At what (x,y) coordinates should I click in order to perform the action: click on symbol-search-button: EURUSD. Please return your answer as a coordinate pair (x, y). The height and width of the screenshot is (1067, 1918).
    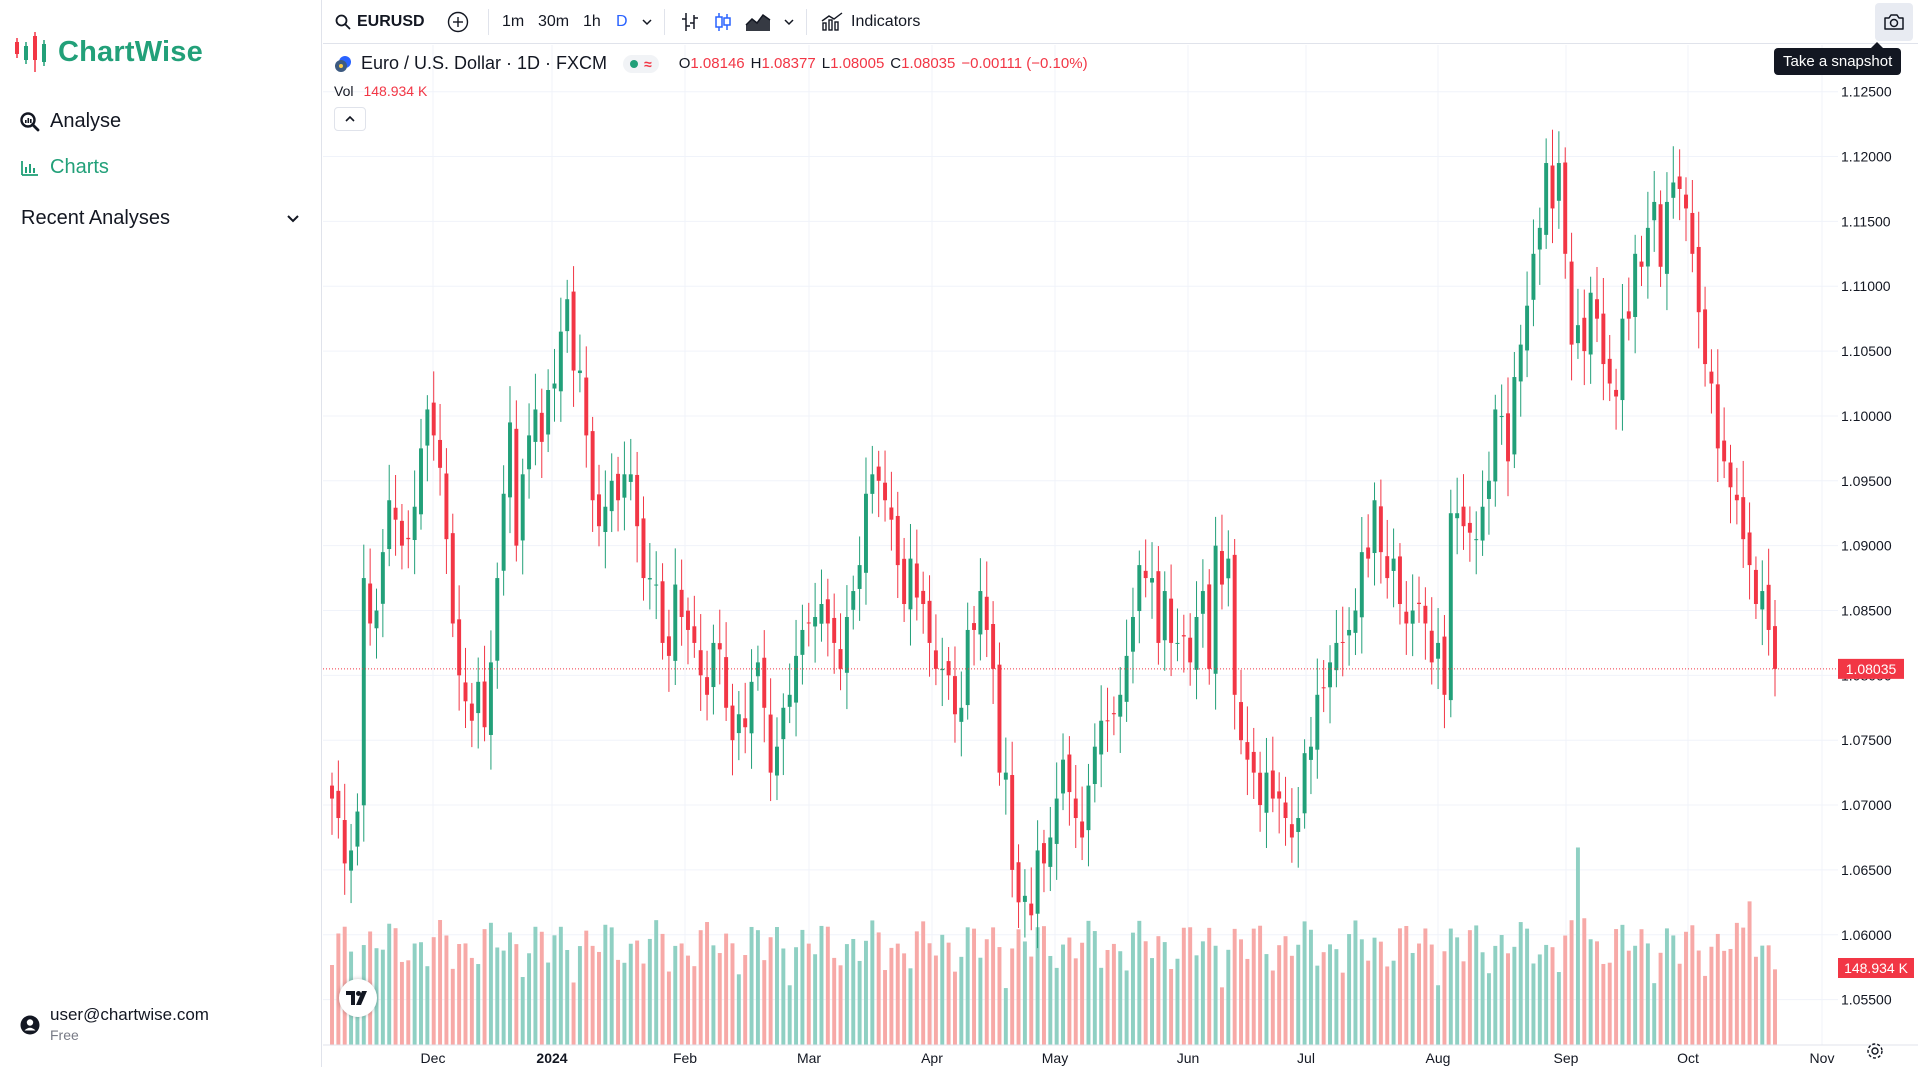
    Looking at the image, I should click on (380, 22).